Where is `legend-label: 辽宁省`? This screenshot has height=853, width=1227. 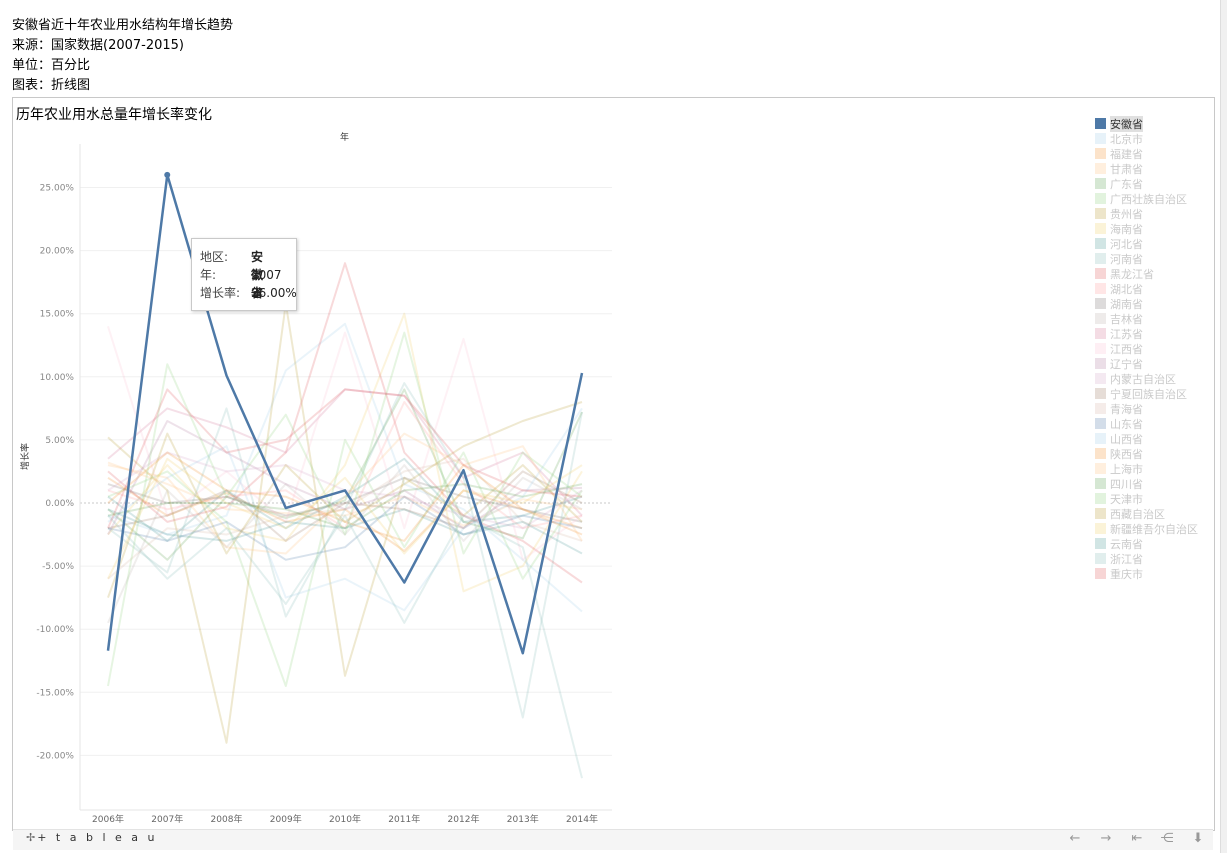 legend-label: 辽宁省 is located at coordinates (1126, 364).